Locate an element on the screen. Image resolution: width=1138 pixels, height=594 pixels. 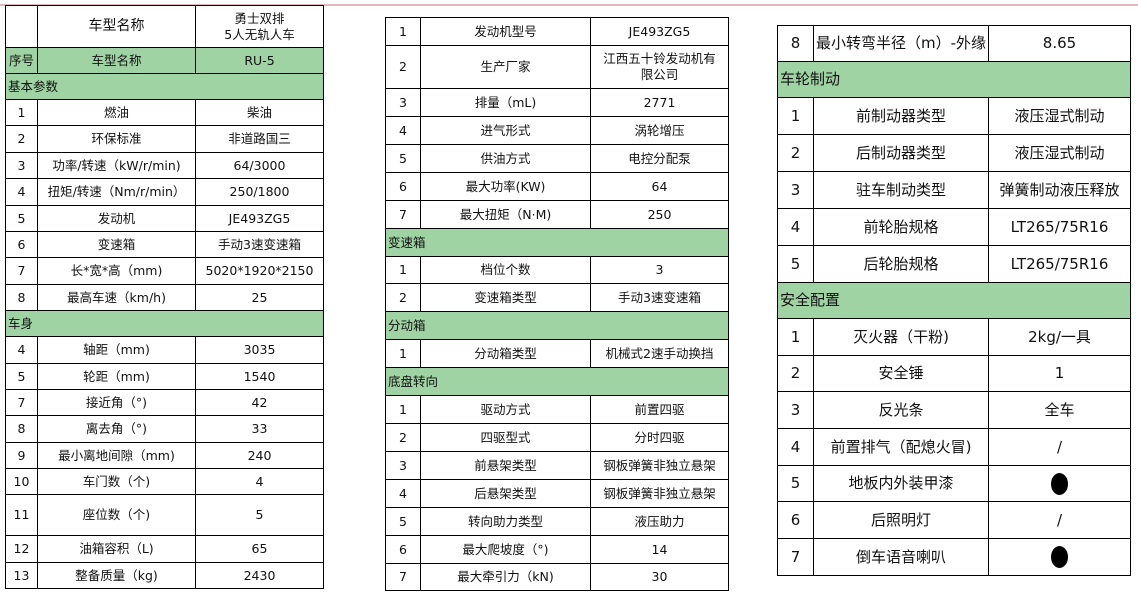
table-row: 1 前制动器类型 液压湿式制动 is located at coordinates (954, 116).